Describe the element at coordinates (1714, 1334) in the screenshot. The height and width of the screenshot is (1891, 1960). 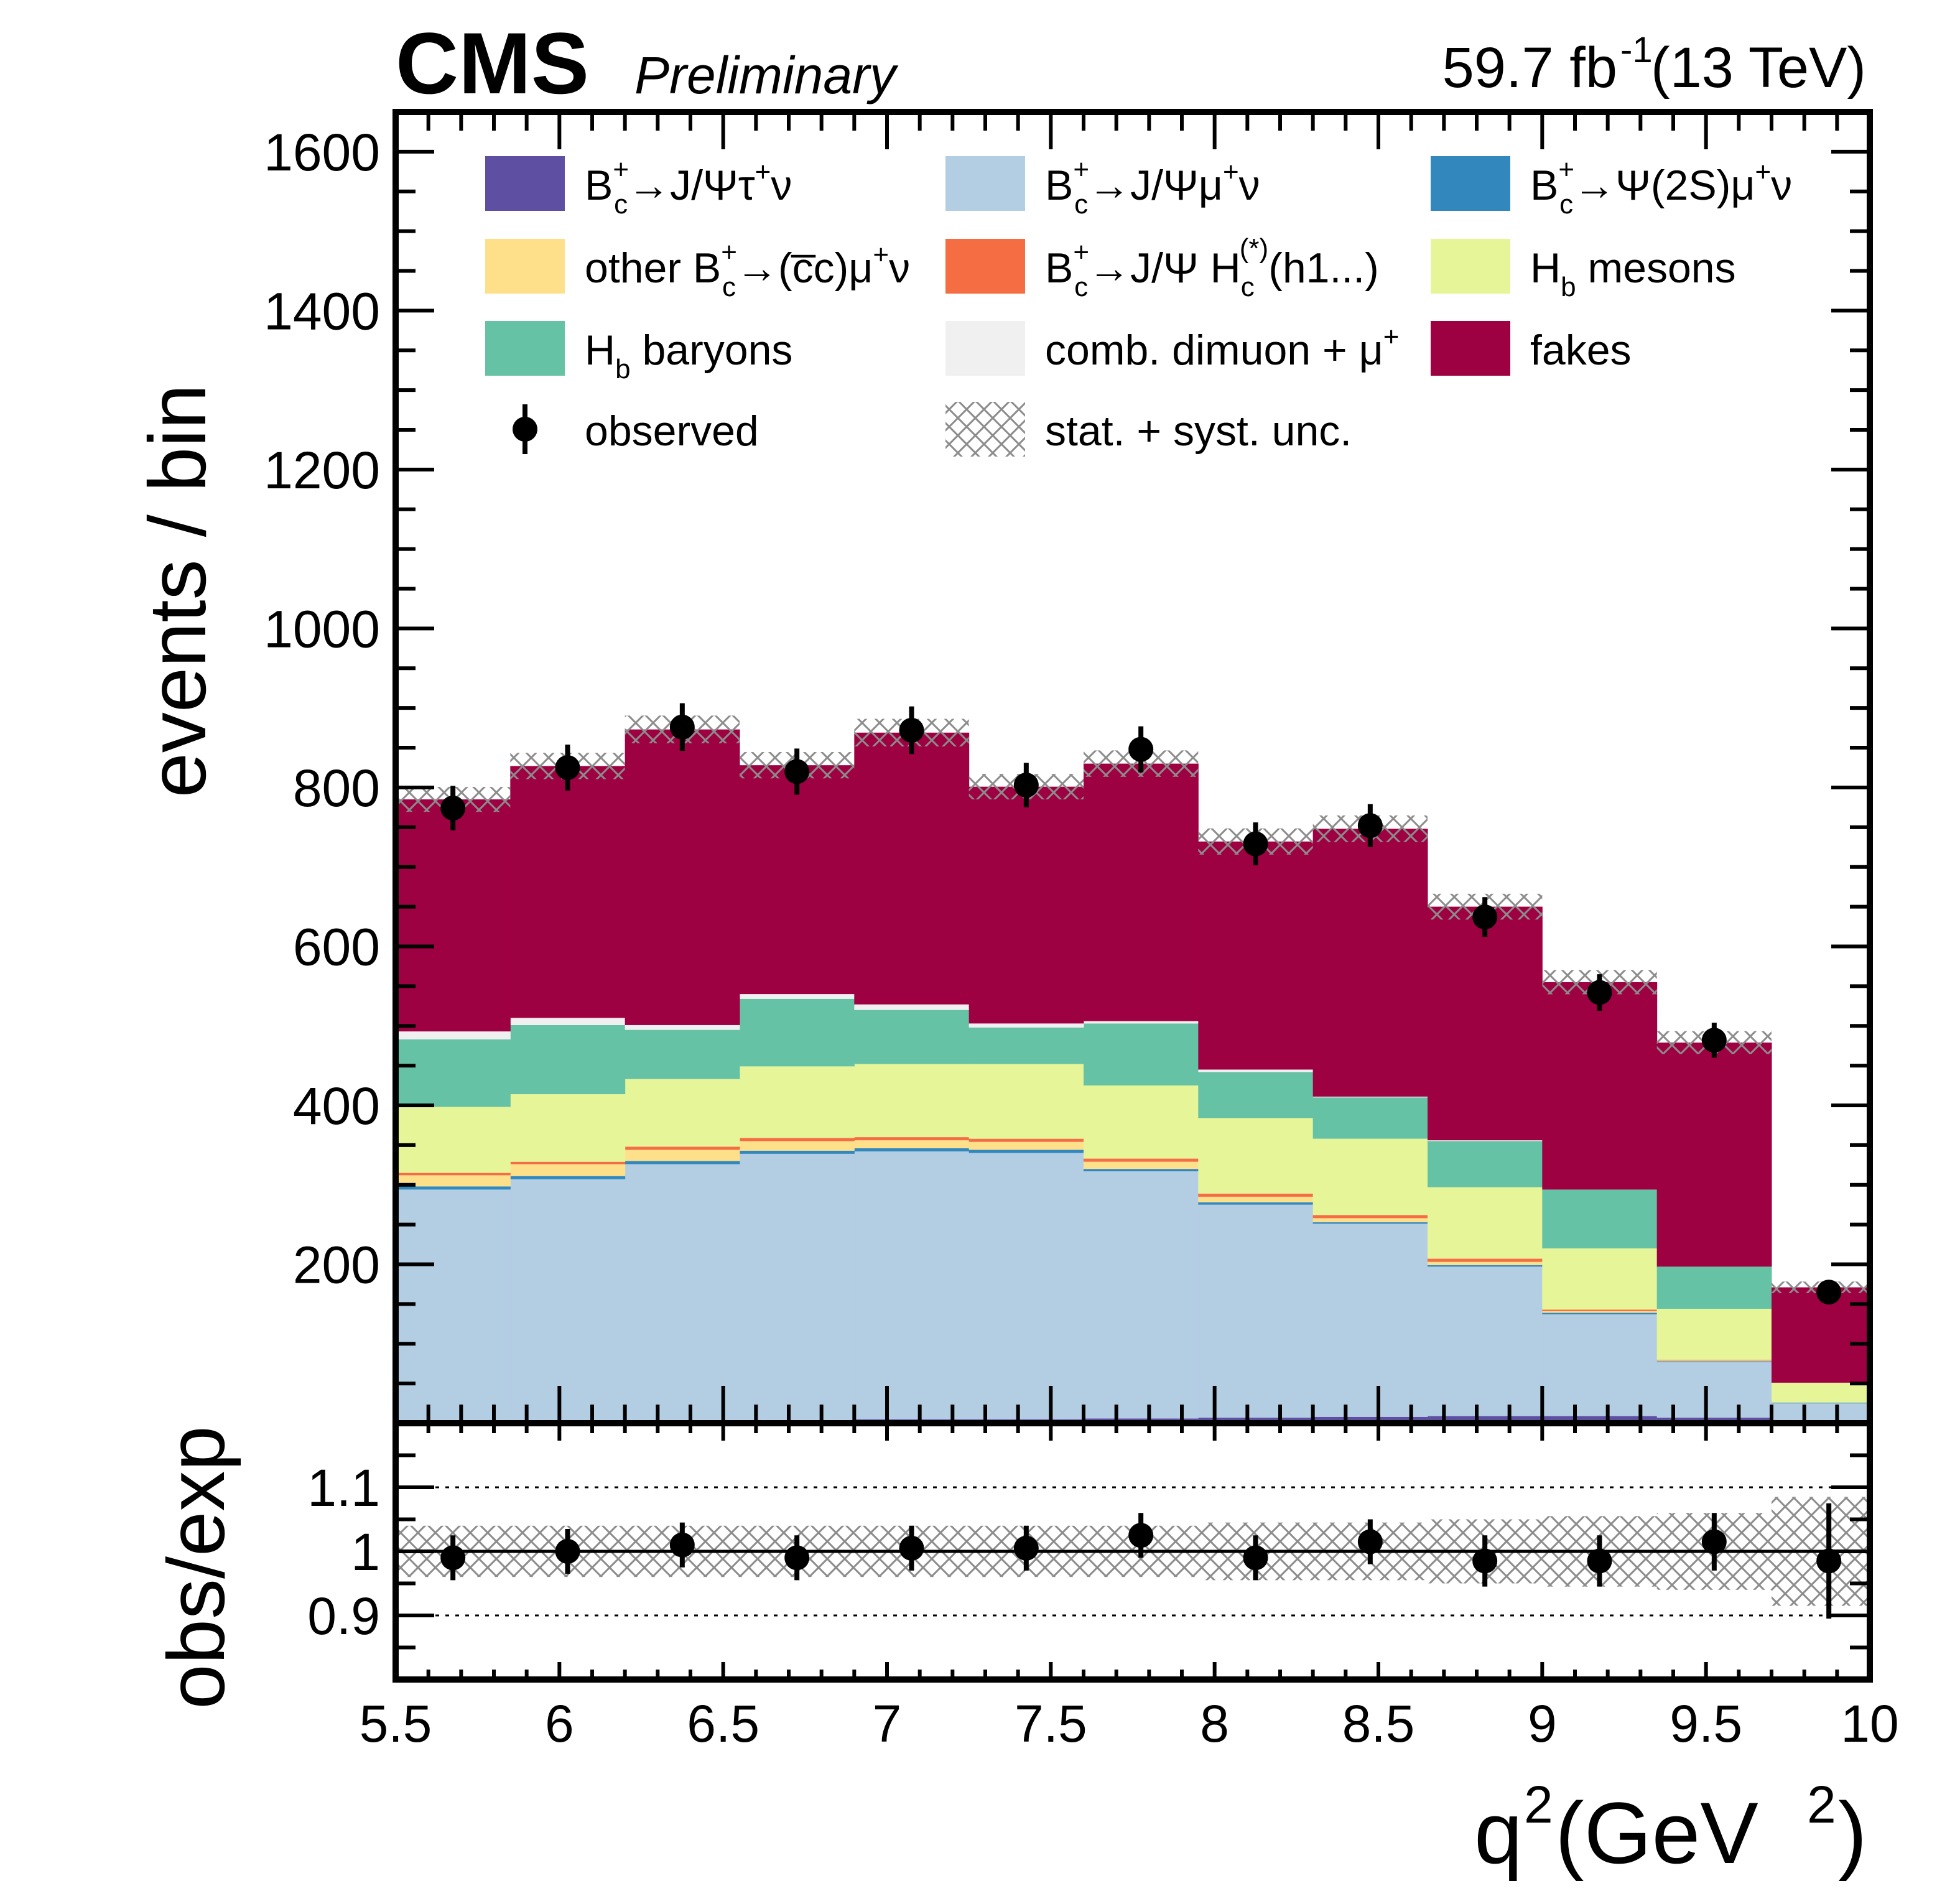
I see `bar-s5-b11` at that location.